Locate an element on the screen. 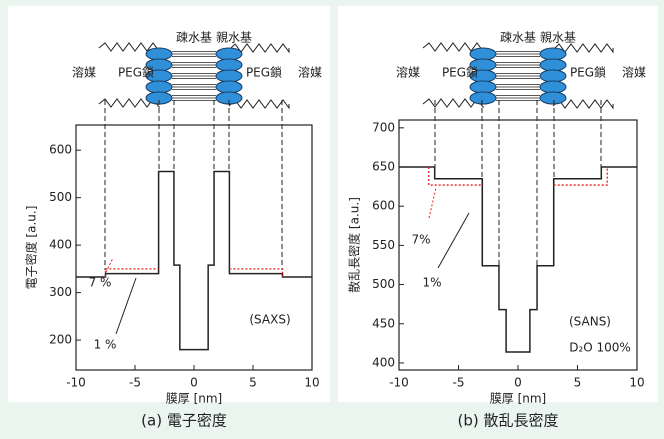 Image resolution: width=664 pixels, height=439 pixels. y-tick-label: 550 is located at coordinates (383, 245).